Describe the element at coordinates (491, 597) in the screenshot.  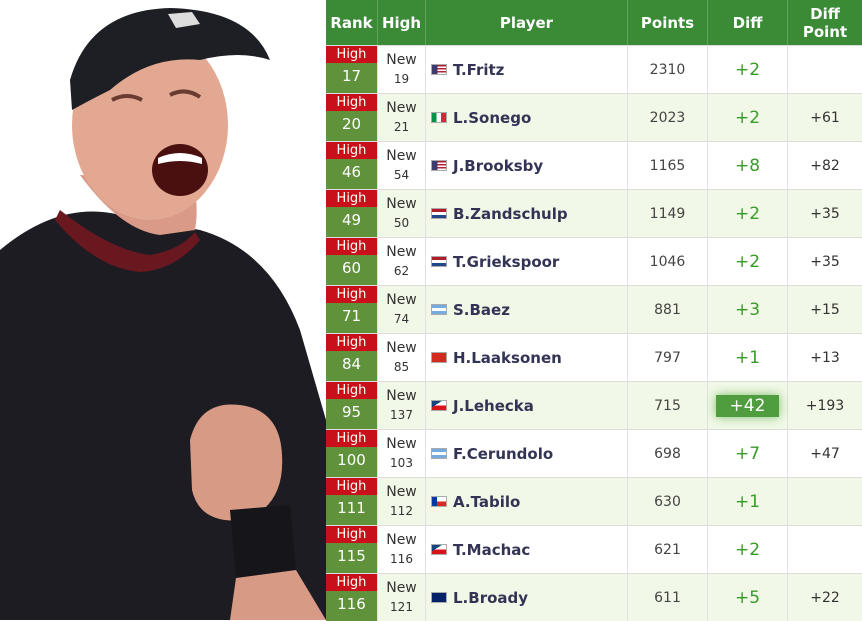
I see `player-name: L.Broady` at that location.